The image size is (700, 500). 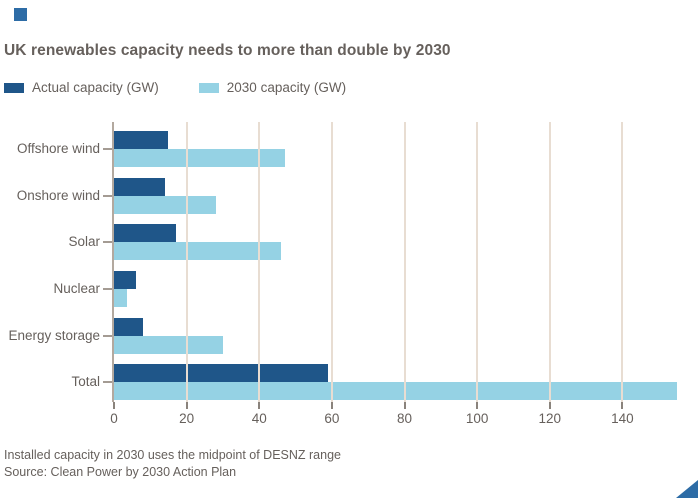 What do you see at coordinates (221, 373) in the screenshot?
I see `bar-actual-capacity-gw--total` at bounding box center [221, 373].